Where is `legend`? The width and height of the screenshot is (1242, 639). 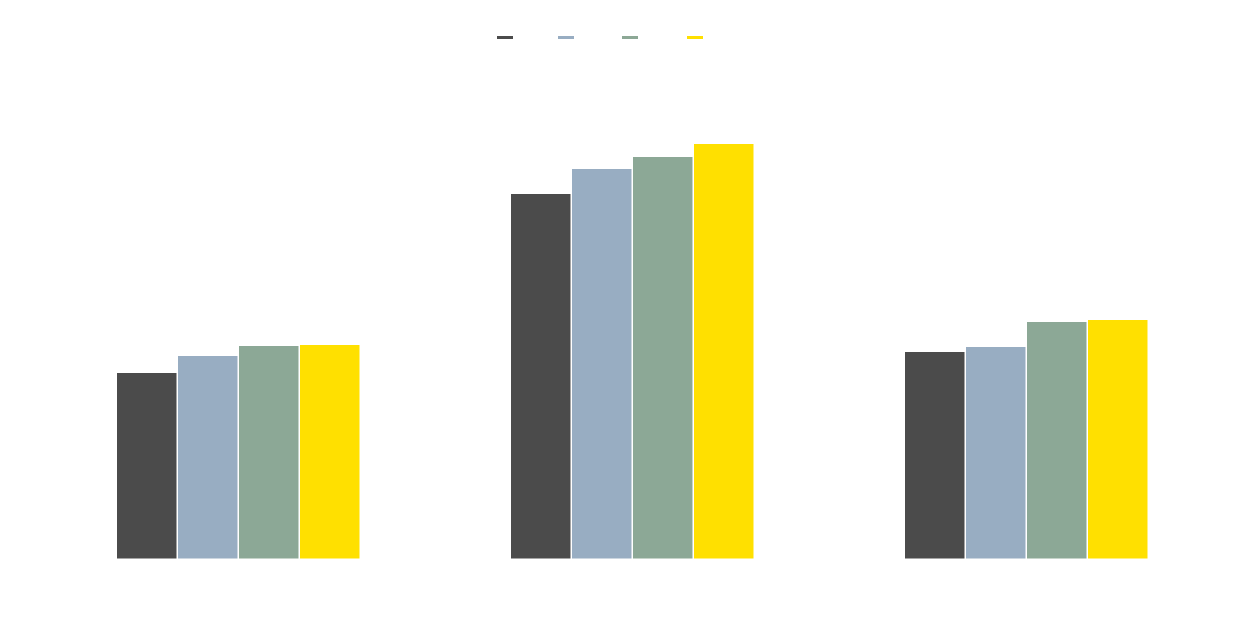
legend is located at coordinates (600, 37).